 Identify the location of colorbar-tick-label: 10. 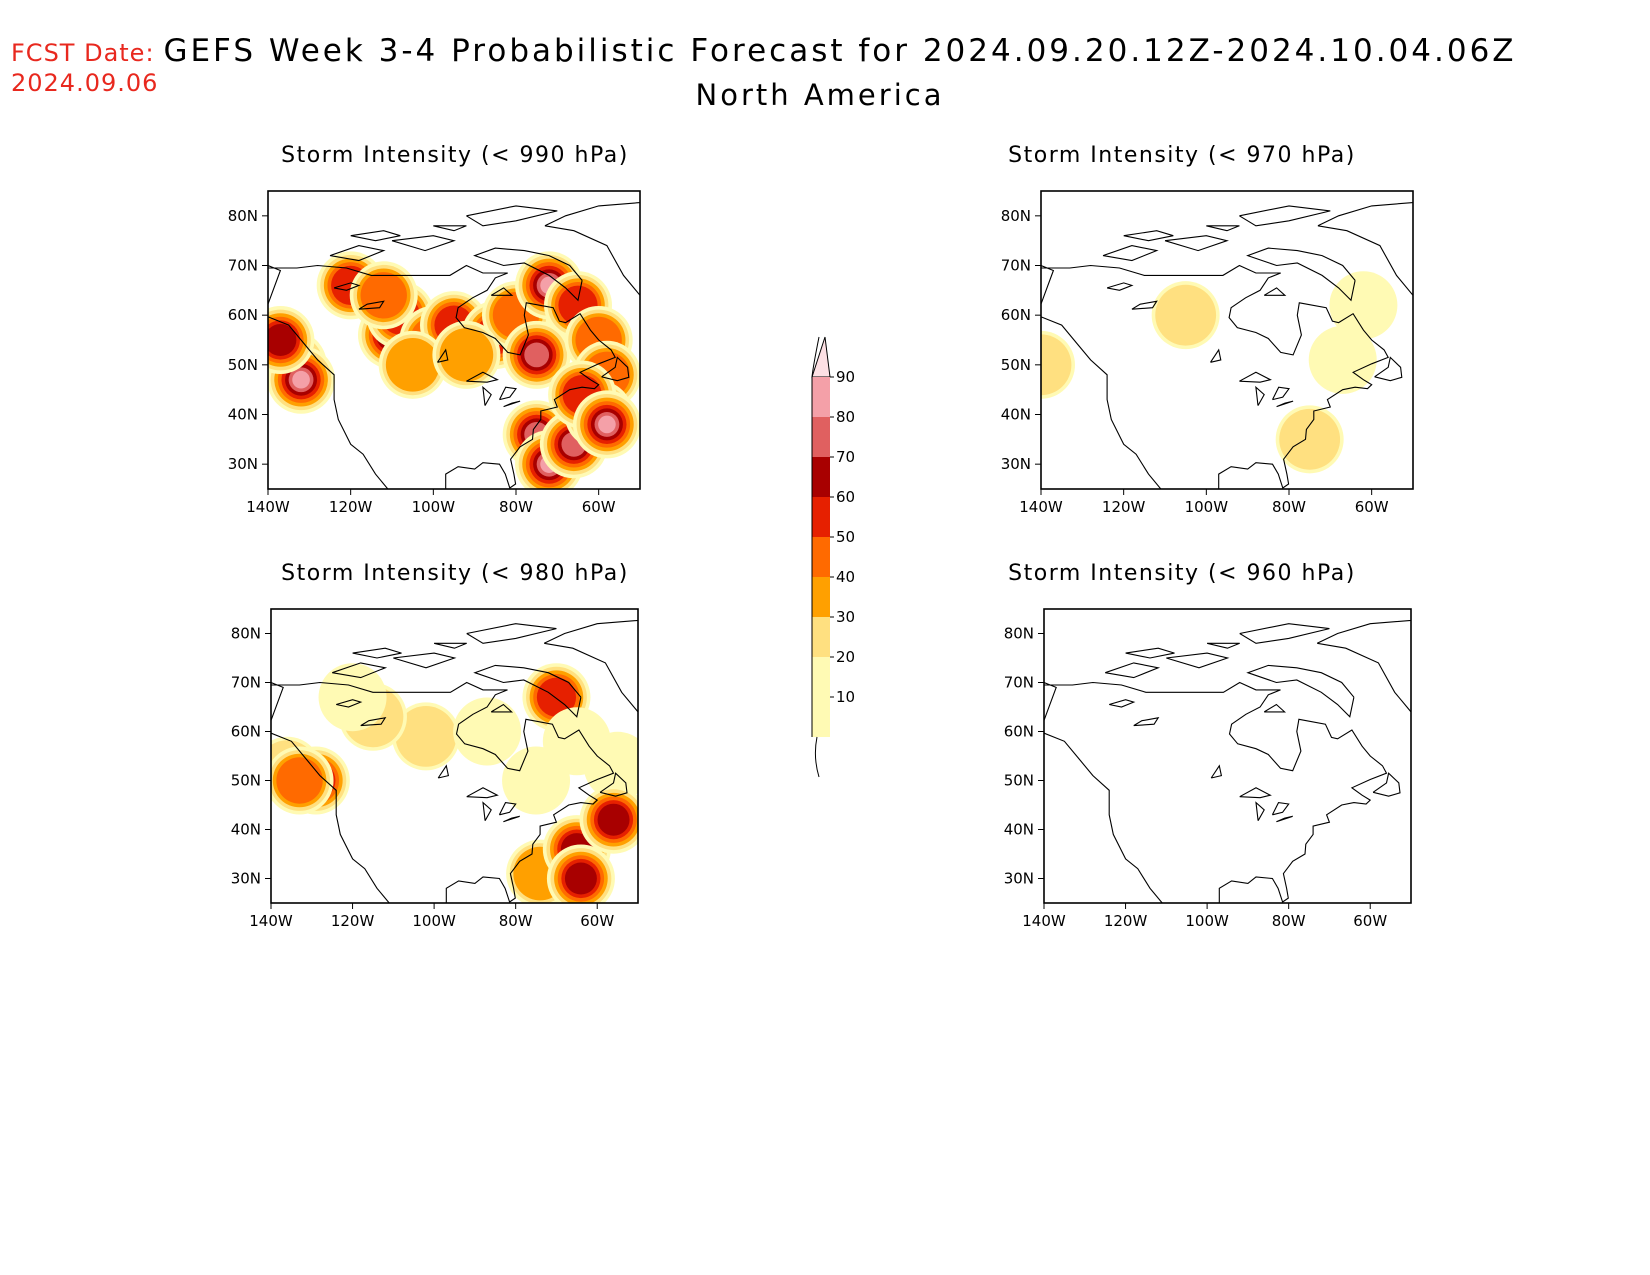
(845, 697).